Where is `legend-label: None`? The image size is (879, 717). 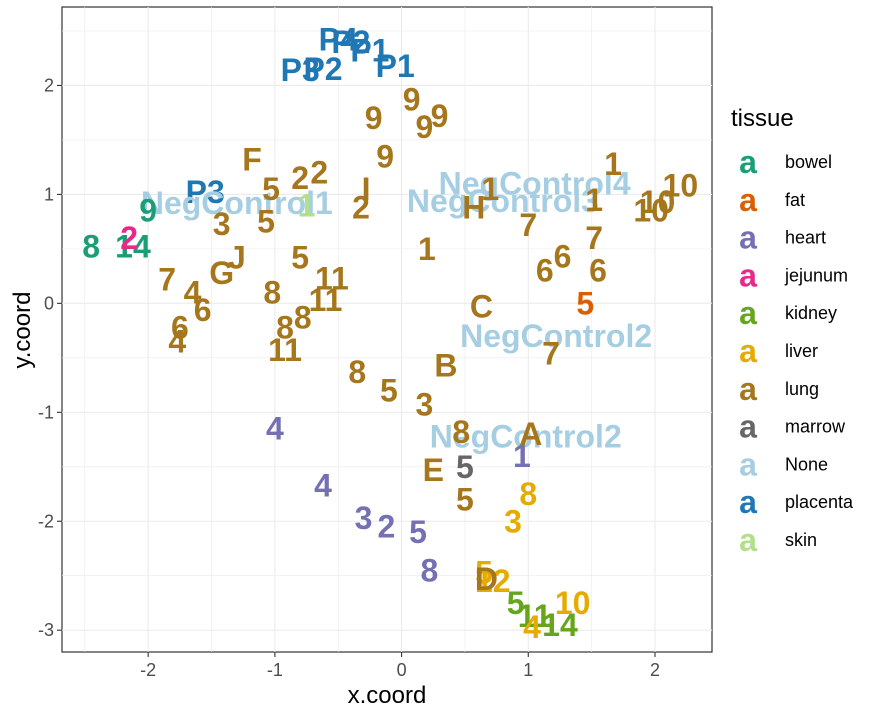
legend-label: None is located at coordinates (806, 464).